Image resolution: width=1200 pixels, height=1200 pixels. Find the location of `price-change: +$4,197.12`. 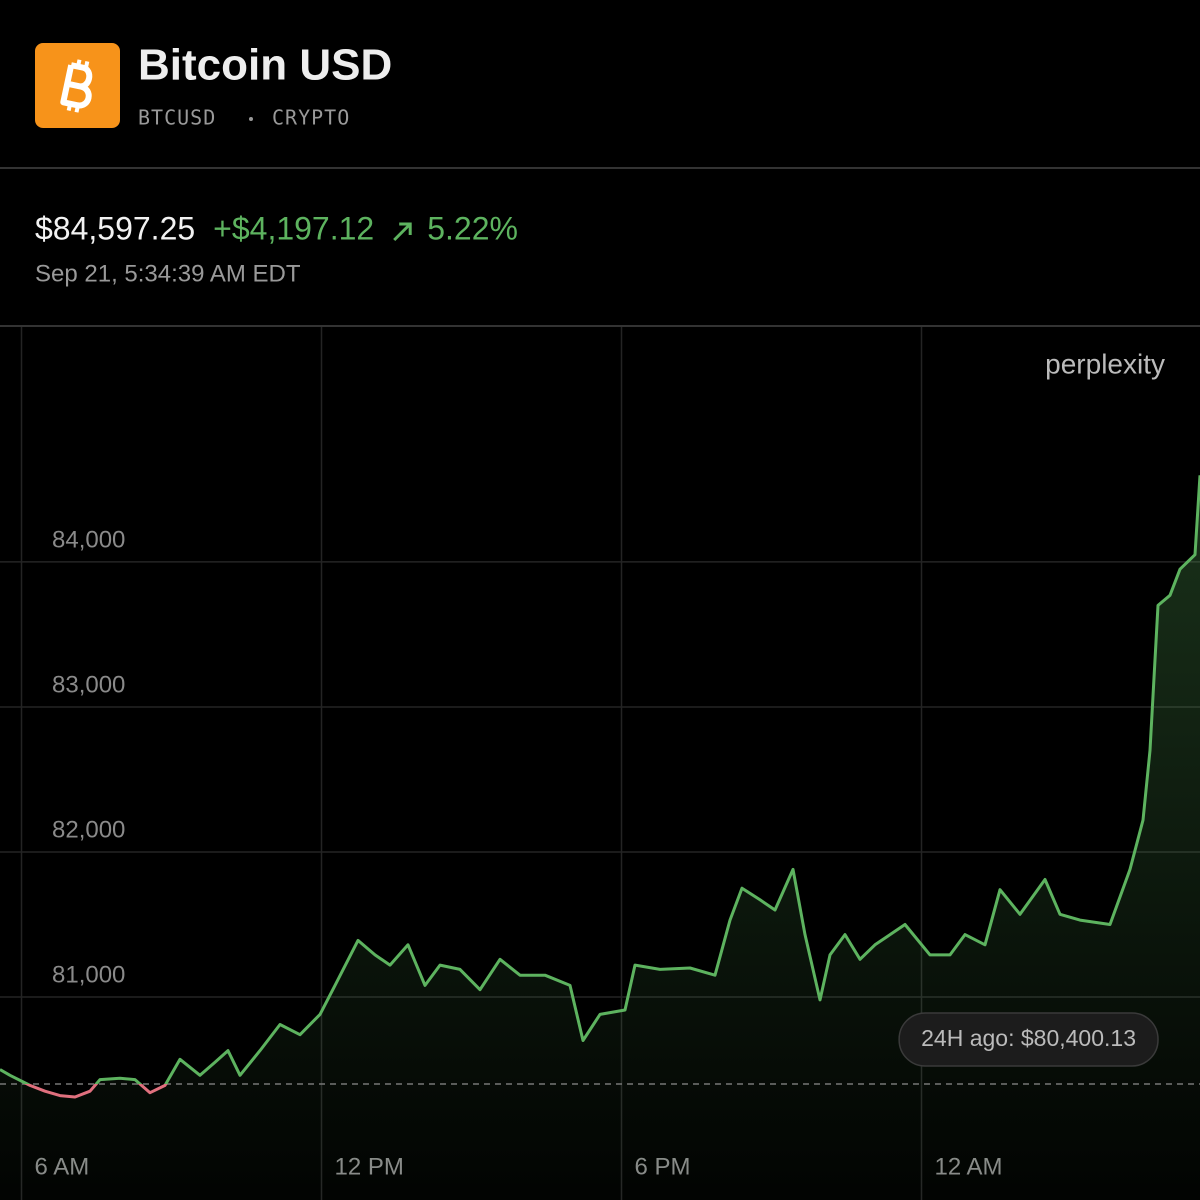

price-change: +$4,197.12 is located at coordinates (293, 228).